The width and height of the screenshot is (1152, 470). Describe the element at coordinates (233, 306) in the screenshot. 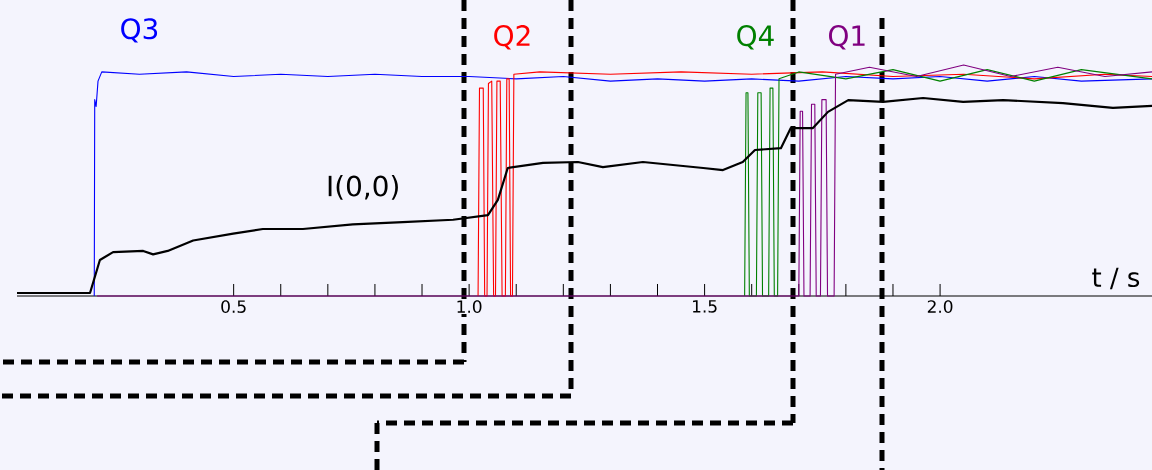

I see `x-tick-label: 0.5` at that location.